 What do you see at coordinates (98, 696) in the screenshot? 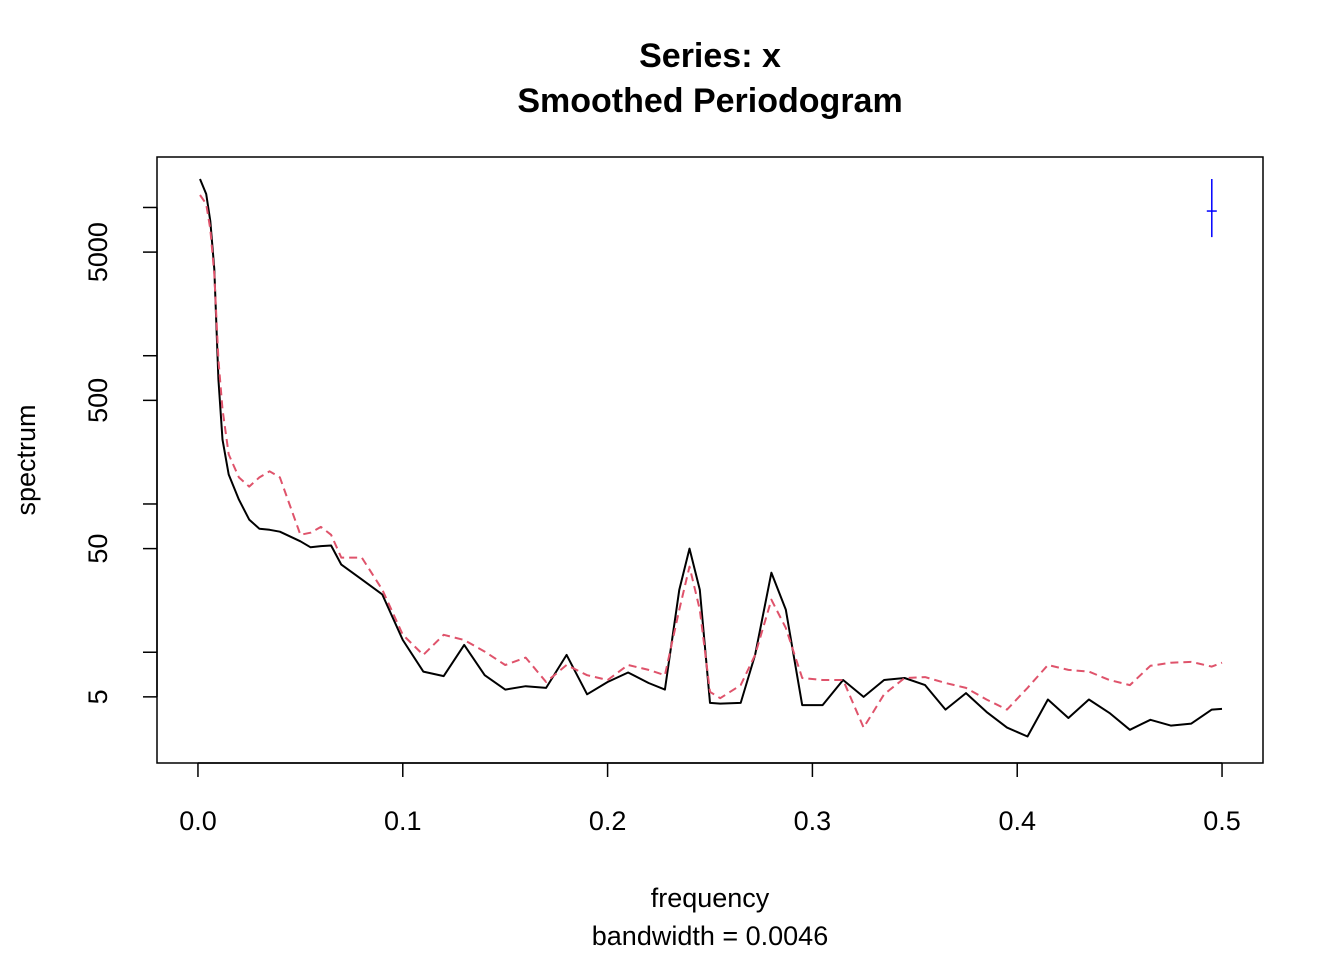
I see `y-tick-label: 5` at bounding box center [98, 696].